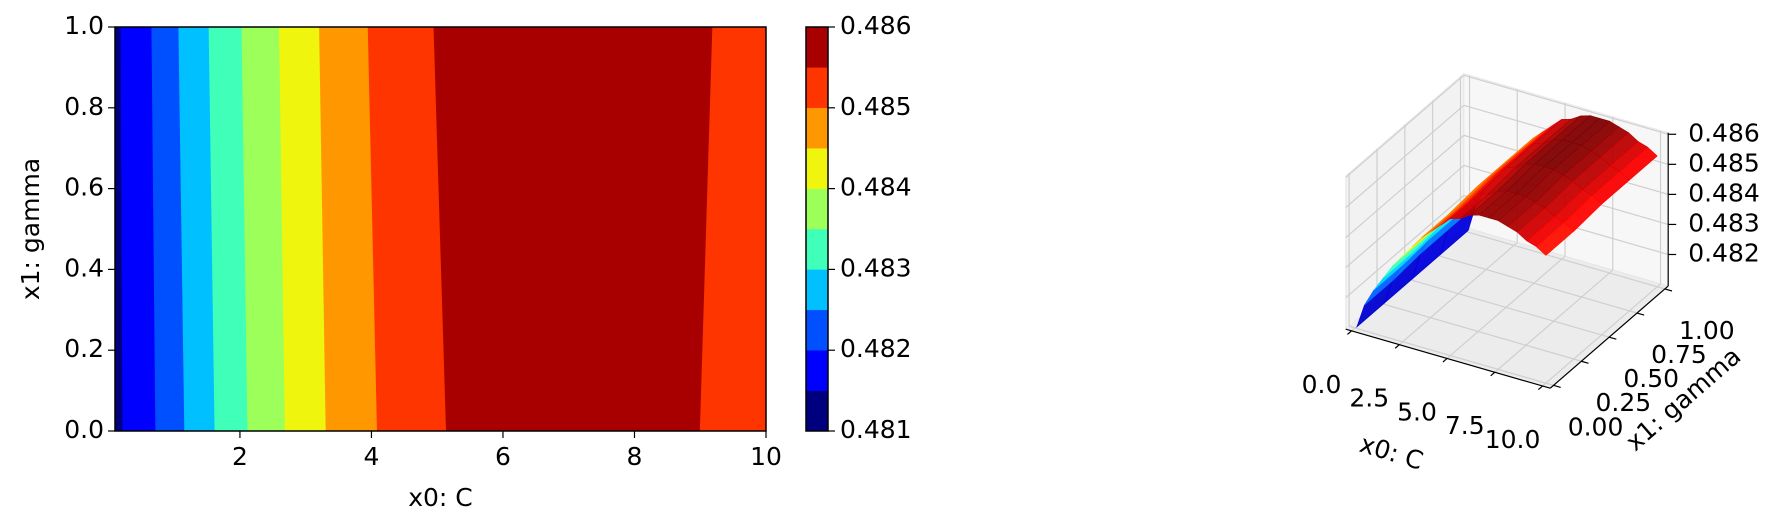 Image resolution: width=1787 pixels, height=532 pixels. Describe the element at coordinates (876, 267) in the screenshot. I see `colorbar-tick-label: 0.483` at that location.